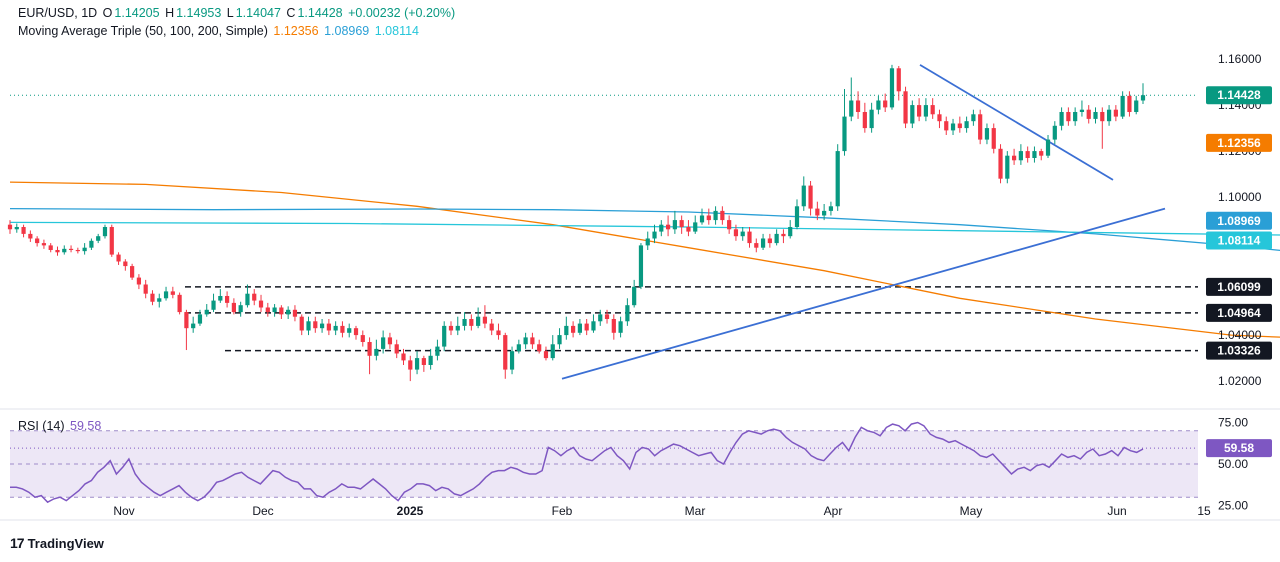 The width and height of the screenshot is (1280, 562). I want to click on rsi-title: RSI (14), so click(41, 426).